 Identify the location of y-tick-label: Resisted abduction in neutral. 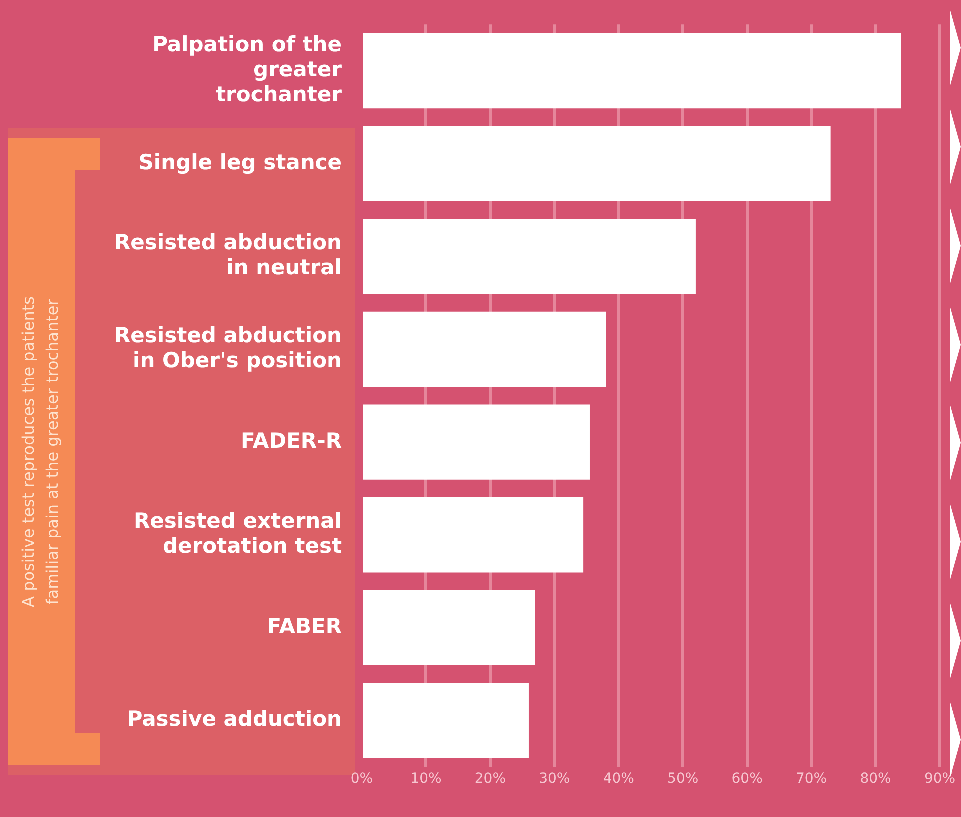
(228, 255).